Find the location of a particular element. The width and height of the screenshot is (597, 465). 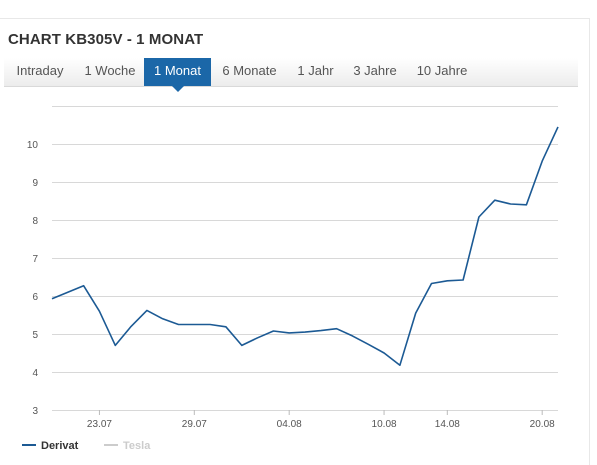

legend-label-derivat: Derivat is located at coordinates (60, 446).